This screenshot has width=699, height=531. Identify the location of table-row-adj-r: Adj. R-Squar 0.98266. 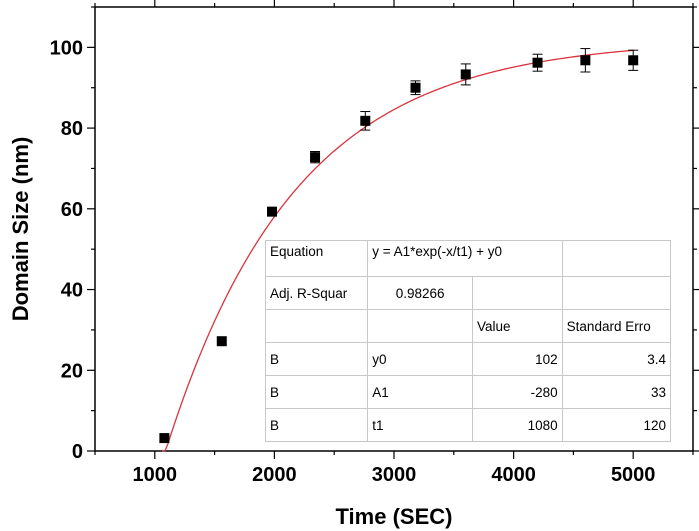
(468, 293).